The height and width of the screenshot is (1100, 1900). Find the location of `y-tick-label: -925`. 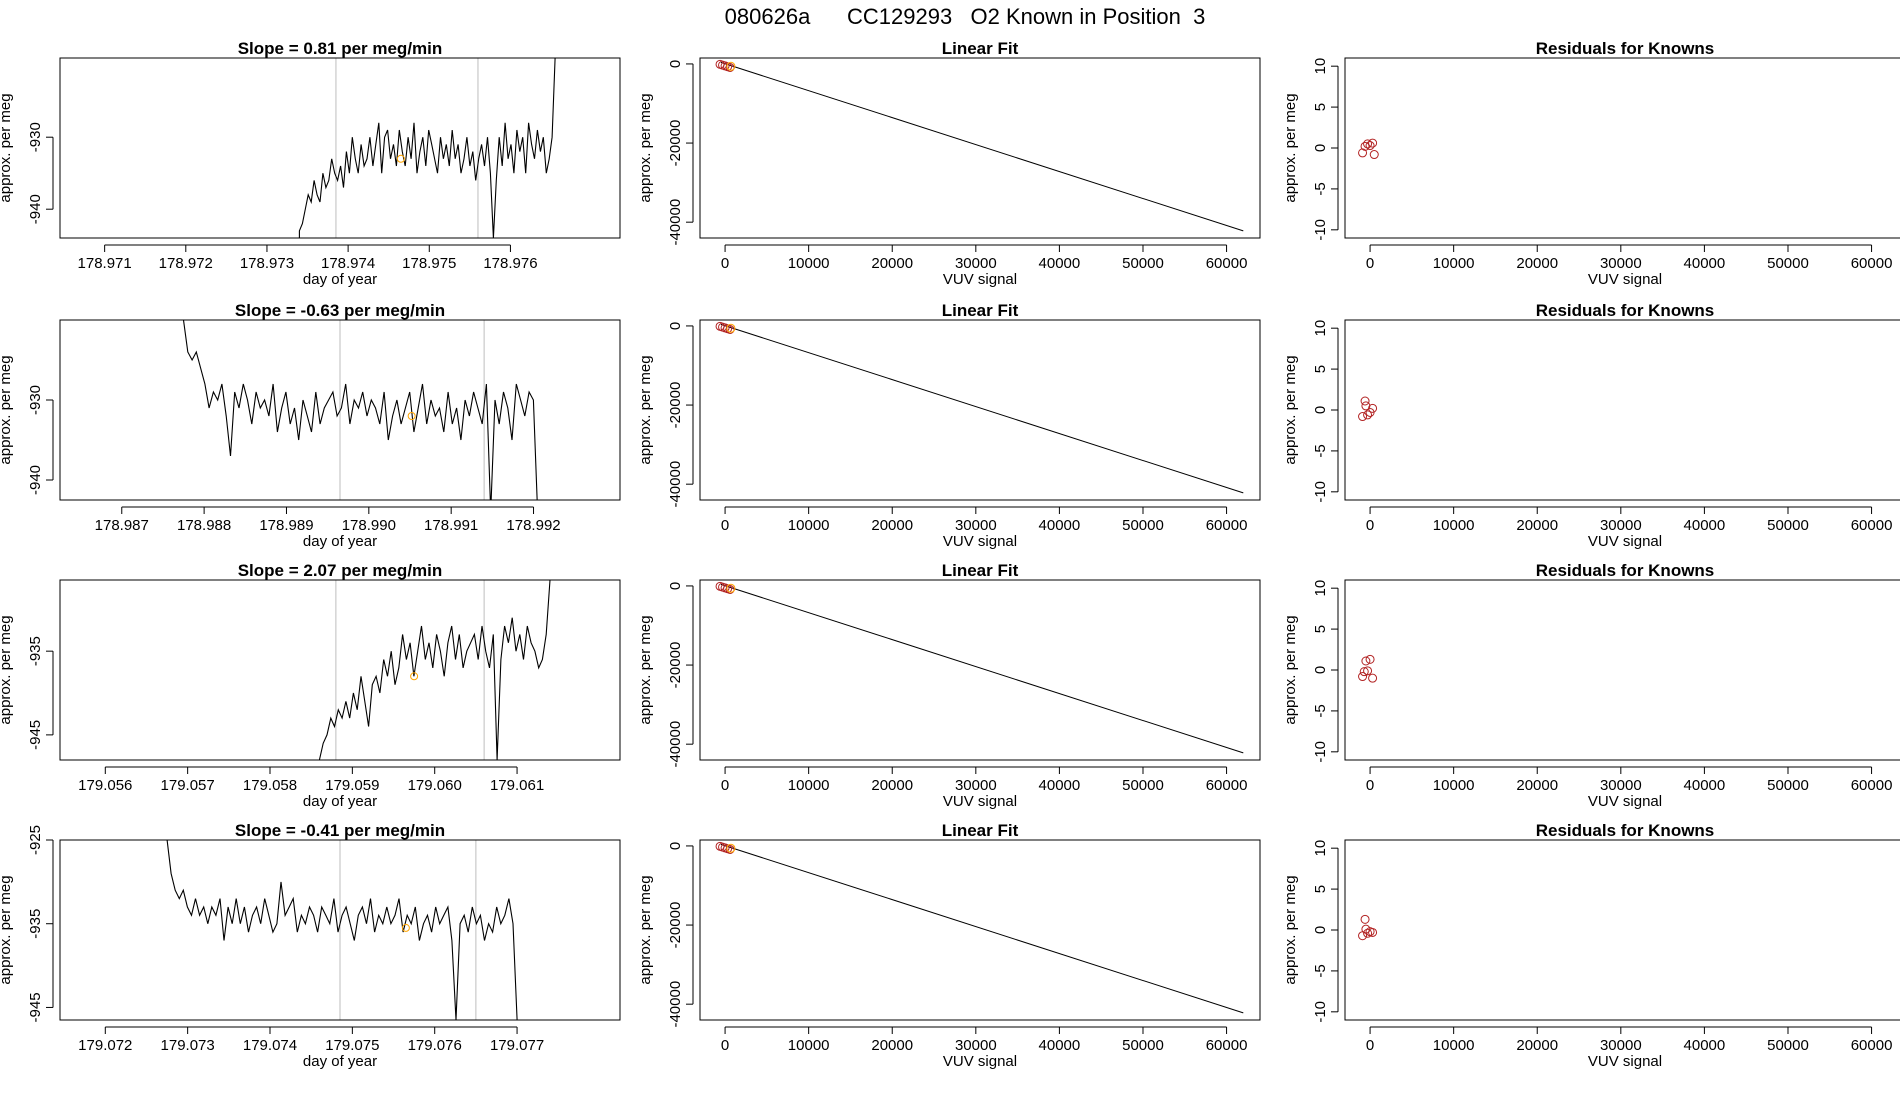

y-tick-label: -925 is located at coordinates (35, 840).